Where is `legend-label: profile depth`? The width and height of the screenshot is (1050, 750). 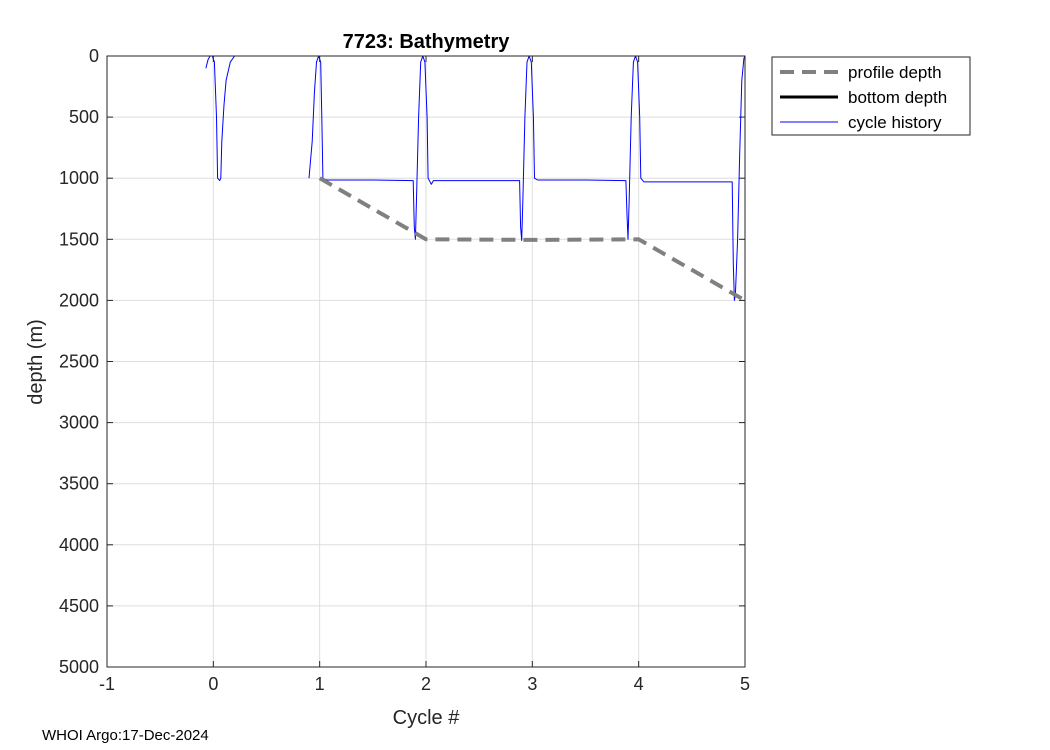
legend-label: profile depth is located at coordinates (895, 72).